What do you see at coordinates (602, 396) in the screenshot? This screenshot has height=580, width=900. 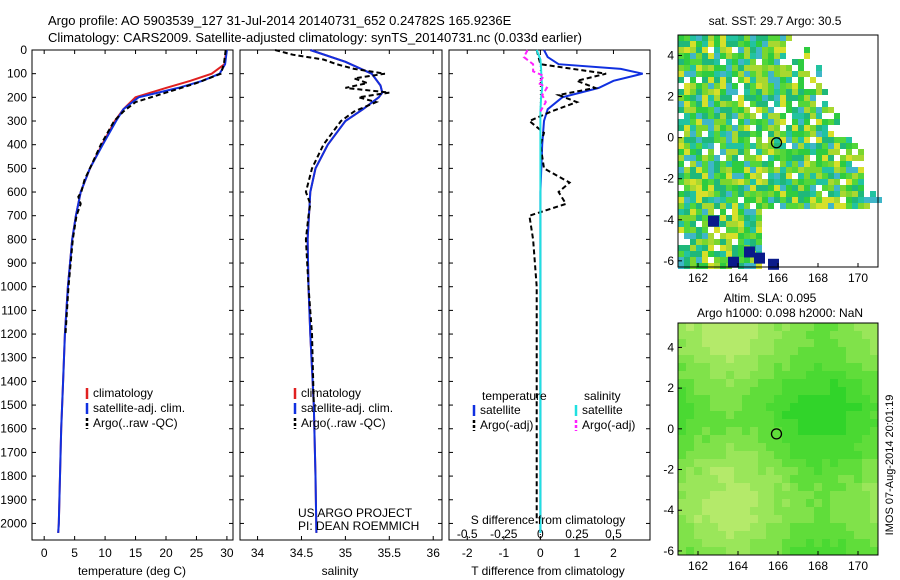 I see `legend-heading: salinity` at bounding box center [602, 396].